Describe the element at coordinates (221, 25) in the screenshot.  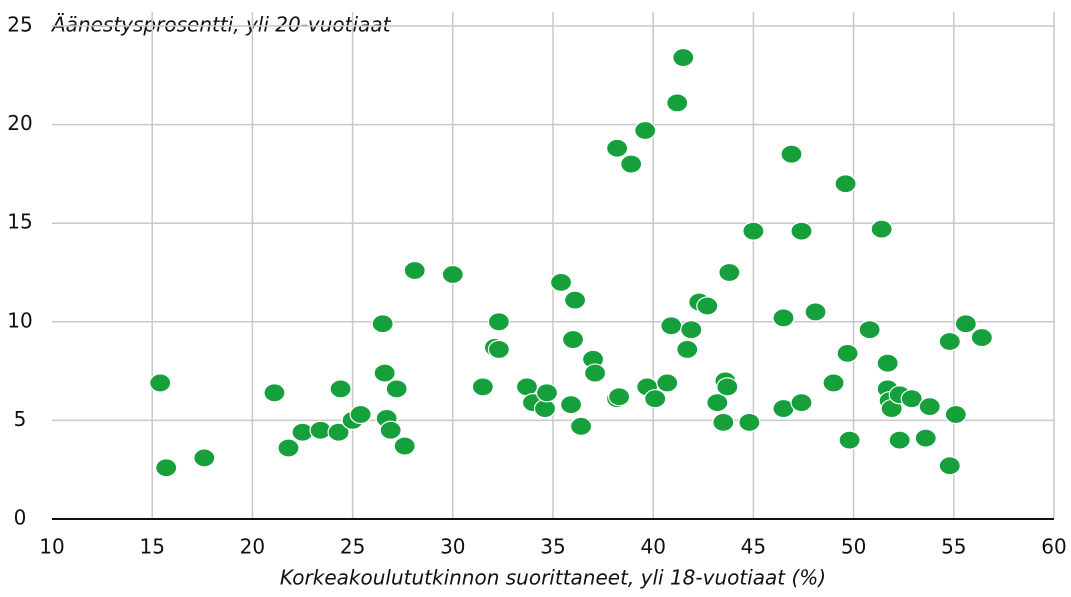
I see `y-axis-title: Äänestysprosentti, yli 20-vuotiaat` at that location.